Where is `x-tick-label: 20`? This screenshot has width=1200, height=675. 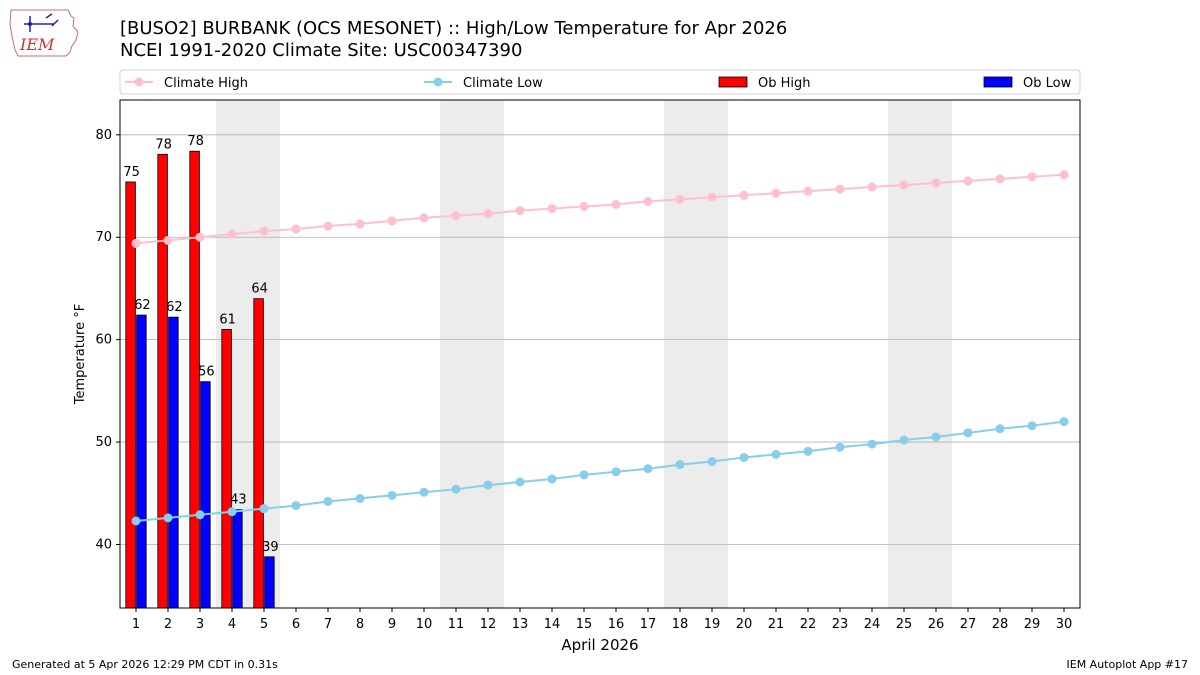 x-tick-label: 20 is located at coordinates (744, 624).